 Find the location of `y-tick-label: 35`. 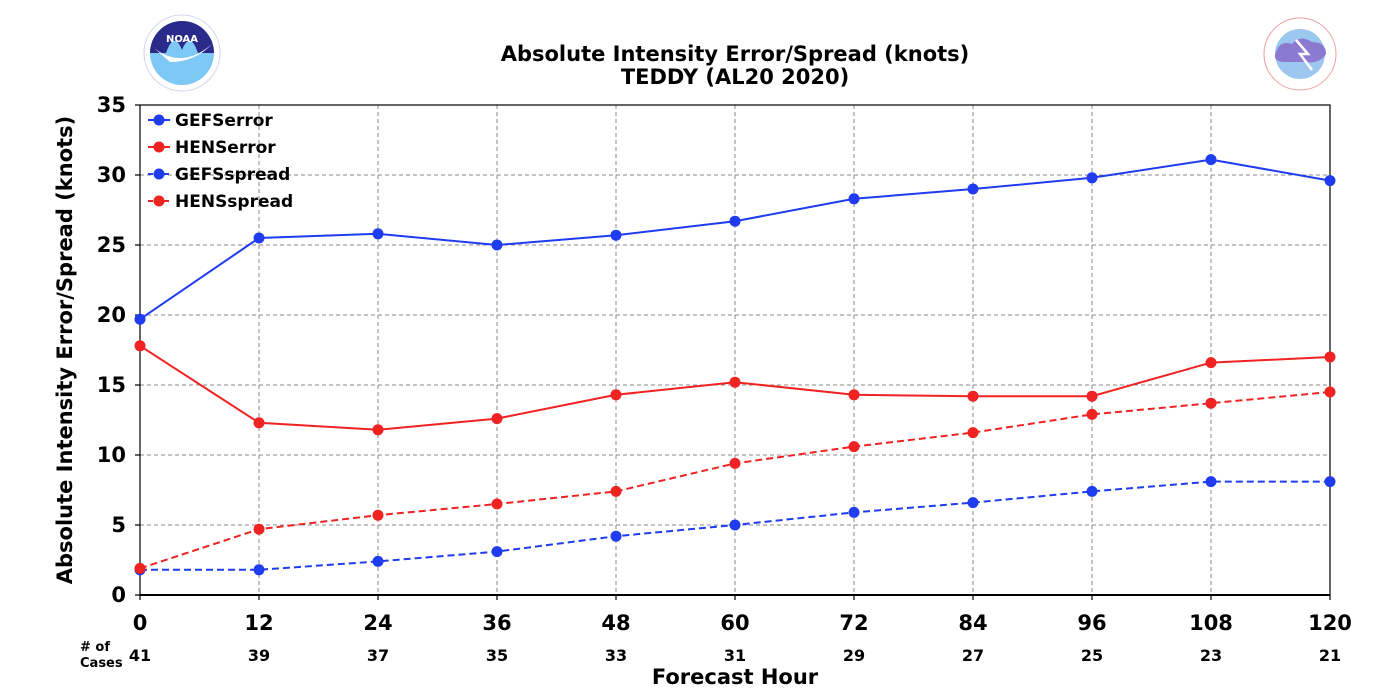

y-tick-label: 35 is located at coordinates (111, 105).